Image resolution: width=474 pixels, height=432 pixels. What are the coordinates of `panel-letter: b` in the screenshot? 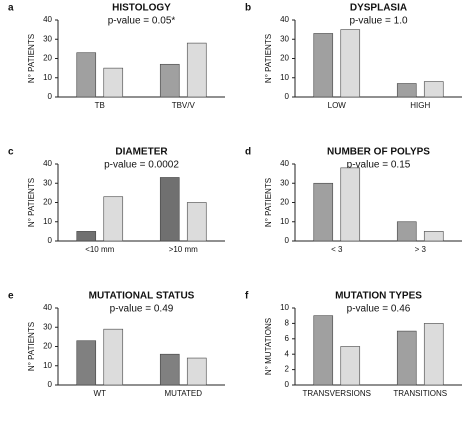 It's located at (248, 8).